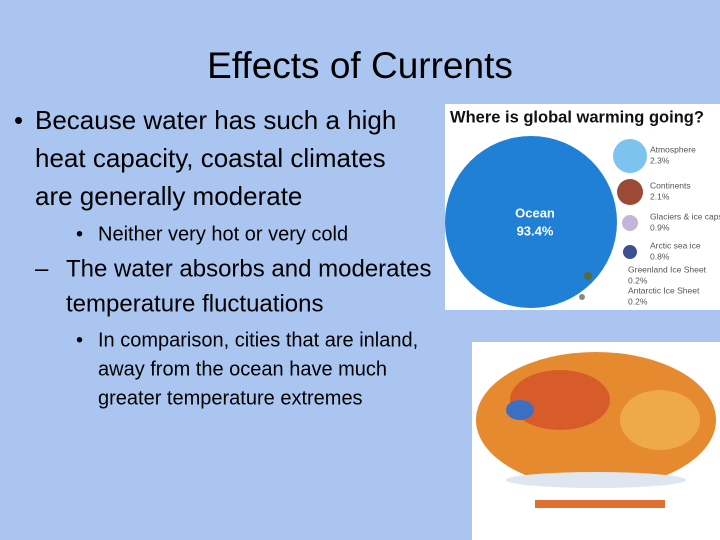 The height and width of the screenshot is (540, 720). I want to click on bullet-text: are generally moderate, so click(168, 196).